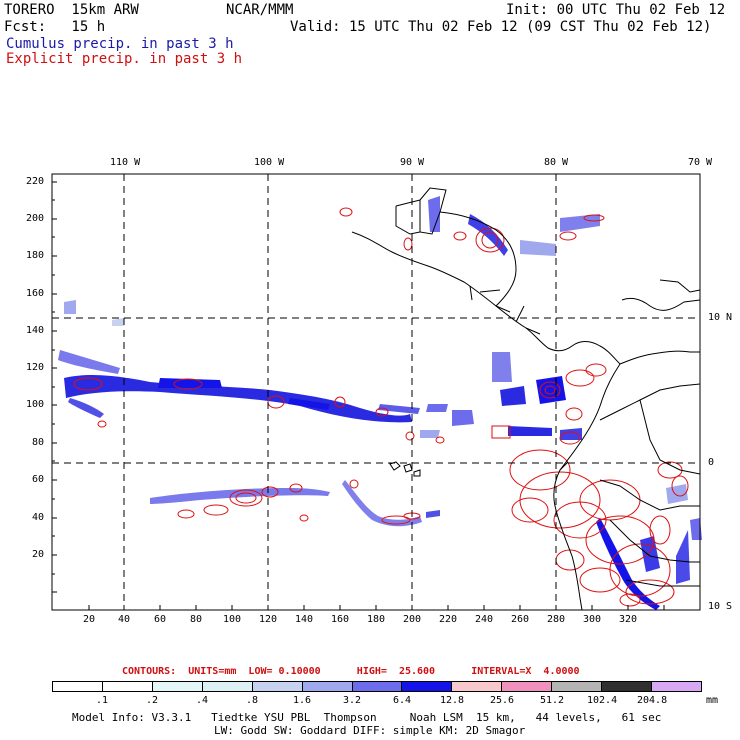 The image size is (740, 740). What do you see at coordinates (125, 162) in the screenshot?
I see `lon-label-110w: 110 W` at bounding box center [125, 162].